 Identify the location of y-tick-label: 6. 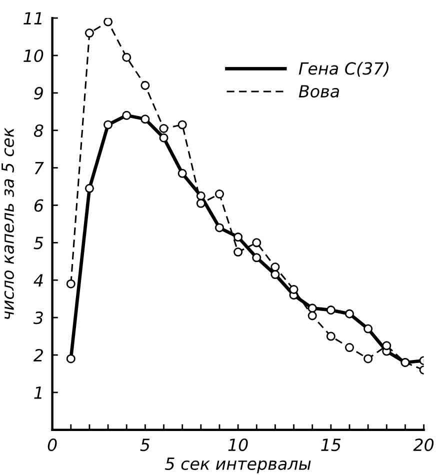
(39, 205).